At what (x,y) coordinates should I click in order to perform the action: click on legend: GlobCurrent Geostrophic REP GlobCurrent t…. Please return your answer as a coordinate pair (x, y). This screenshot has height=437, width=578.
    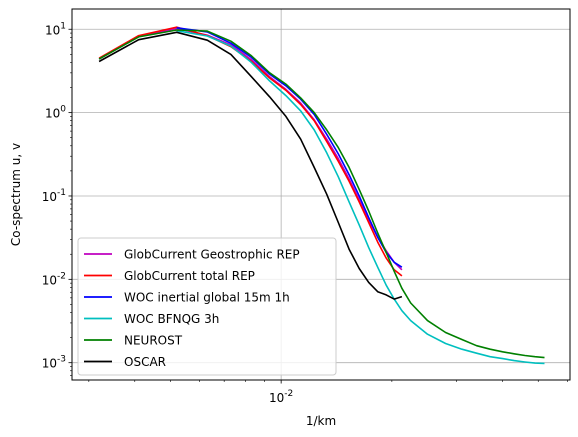
    Looking at the image, I should click on (207, 306).